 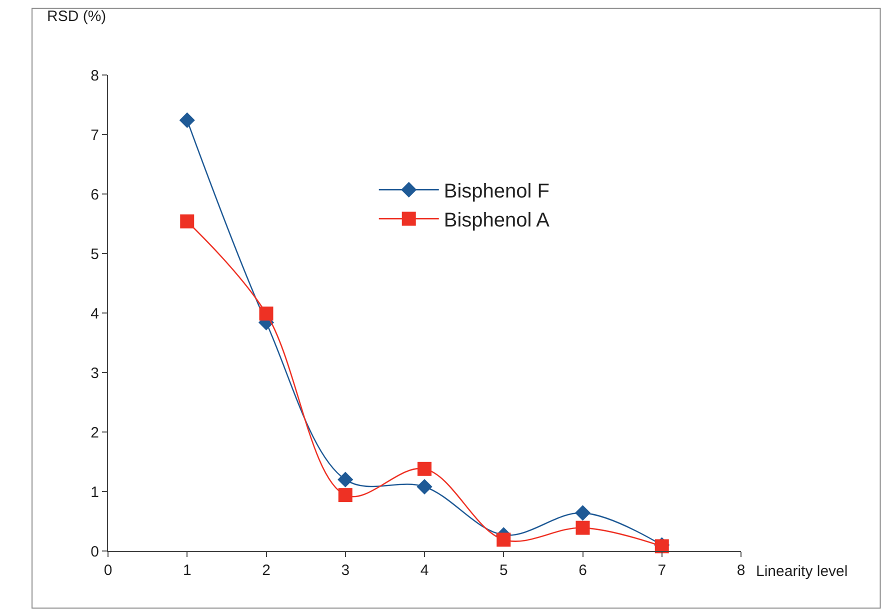 I want to click on x-axis-title: Linearity level, so click(x=802, y=571).